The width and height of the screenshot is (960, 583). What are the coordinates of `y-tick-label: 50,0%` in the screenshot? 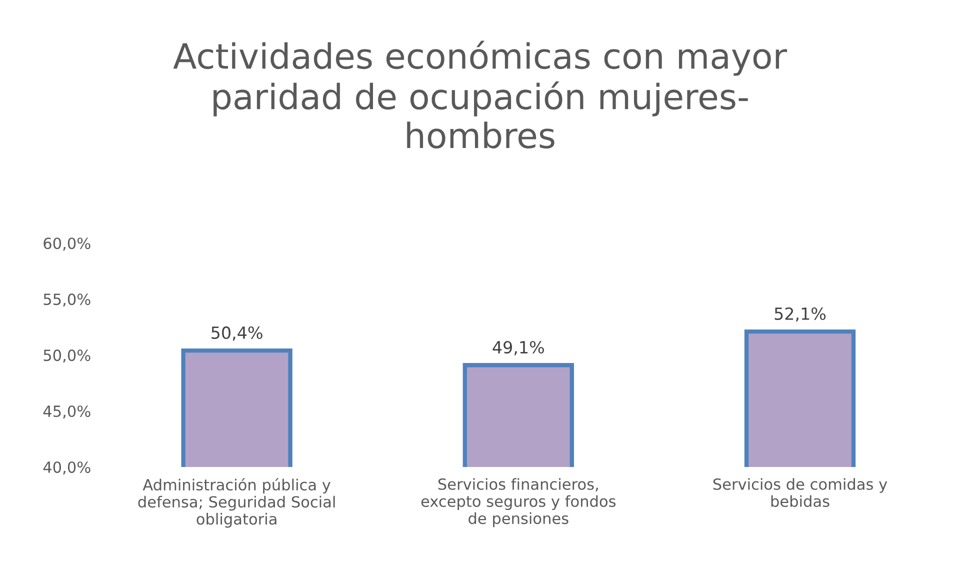 It's located at (67, 356).